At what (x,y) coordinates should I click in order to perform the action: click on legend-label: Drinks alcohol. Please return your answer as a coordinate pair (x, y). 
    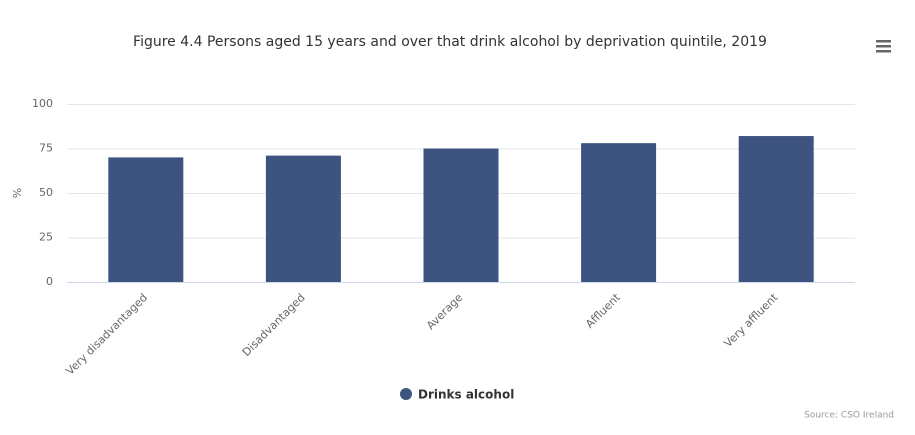
    Looking at the image, I should click on (466, 395).